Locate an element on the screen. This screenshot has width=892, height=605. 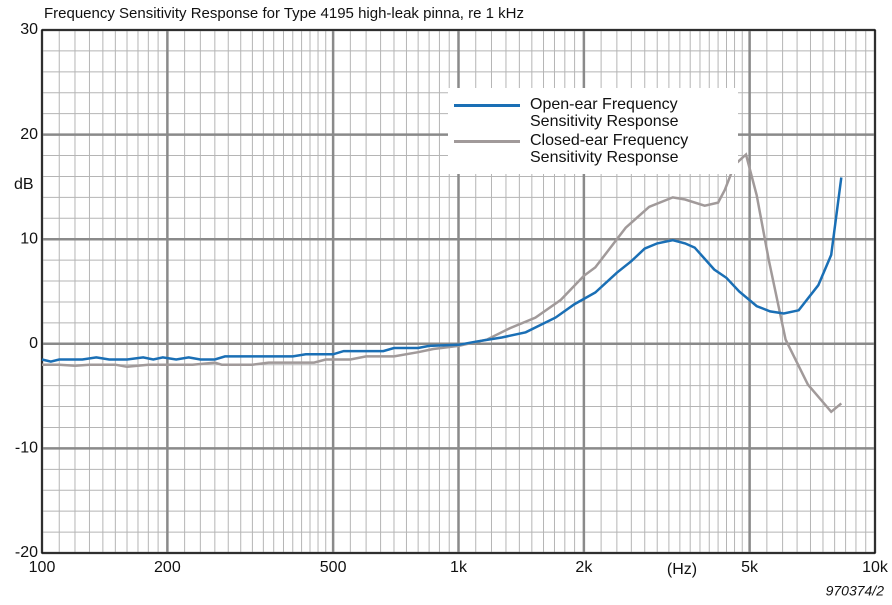
annotation: 970374/2 is located at coordinates (855, 591).